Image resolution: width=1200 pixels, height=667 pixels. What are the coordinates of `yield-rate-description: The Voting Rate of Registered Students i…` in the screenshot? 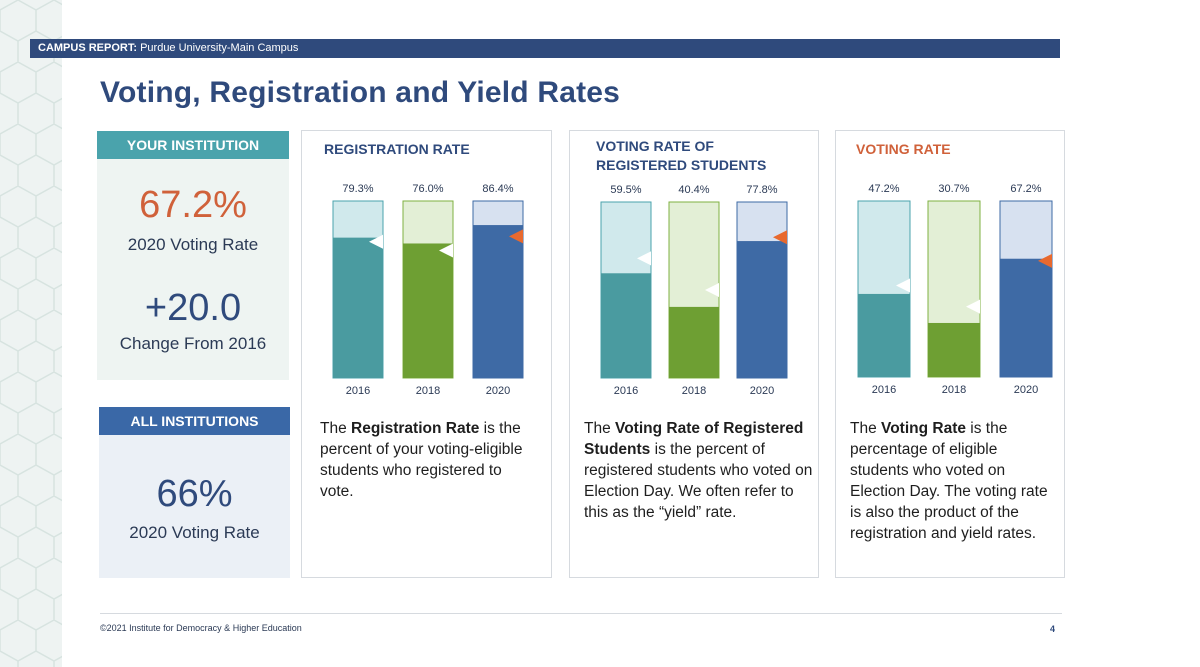 It's located at (699, 470).